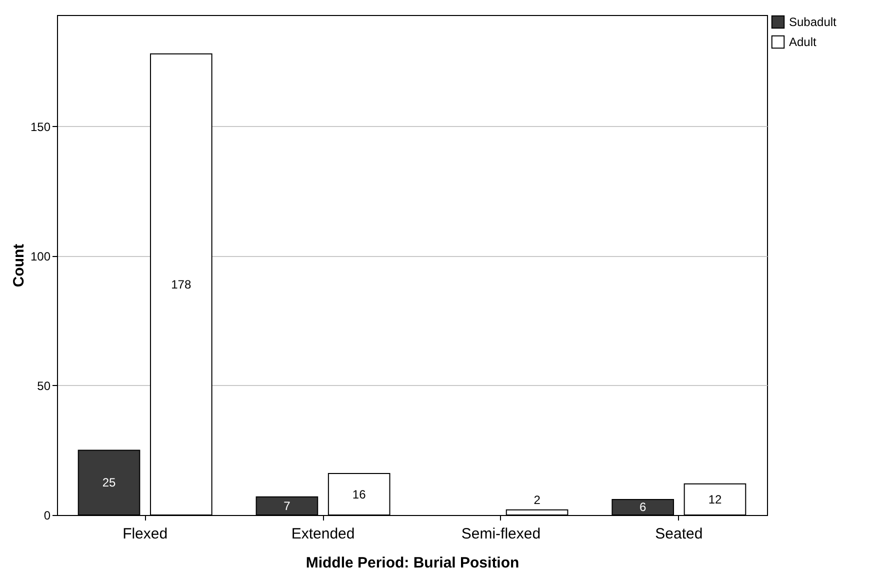 This screenshot has width=877, height=588. I want to click on x-tick-label: Extended, so click(323, 534).